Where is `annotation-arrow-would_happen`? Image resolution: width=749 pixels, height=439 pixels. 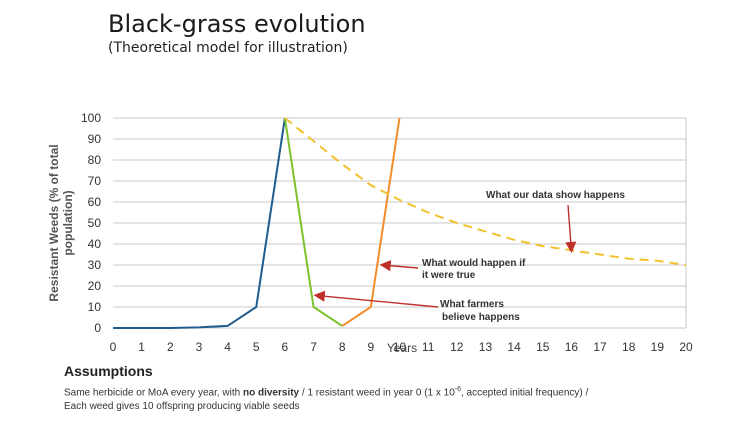 annotation-arrow-would_happen is located at coordinates (399, 266).